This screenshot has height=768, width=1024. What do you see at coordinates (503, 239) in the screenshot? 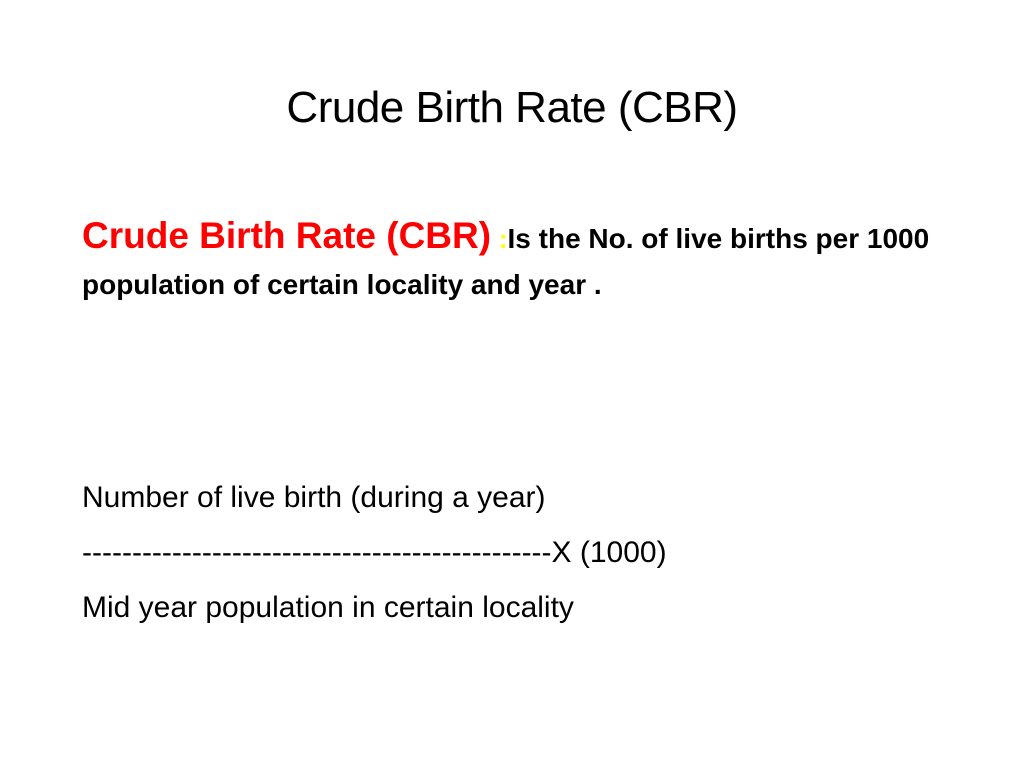
I see `definition-colon: :` at bounding box center [503, 239].